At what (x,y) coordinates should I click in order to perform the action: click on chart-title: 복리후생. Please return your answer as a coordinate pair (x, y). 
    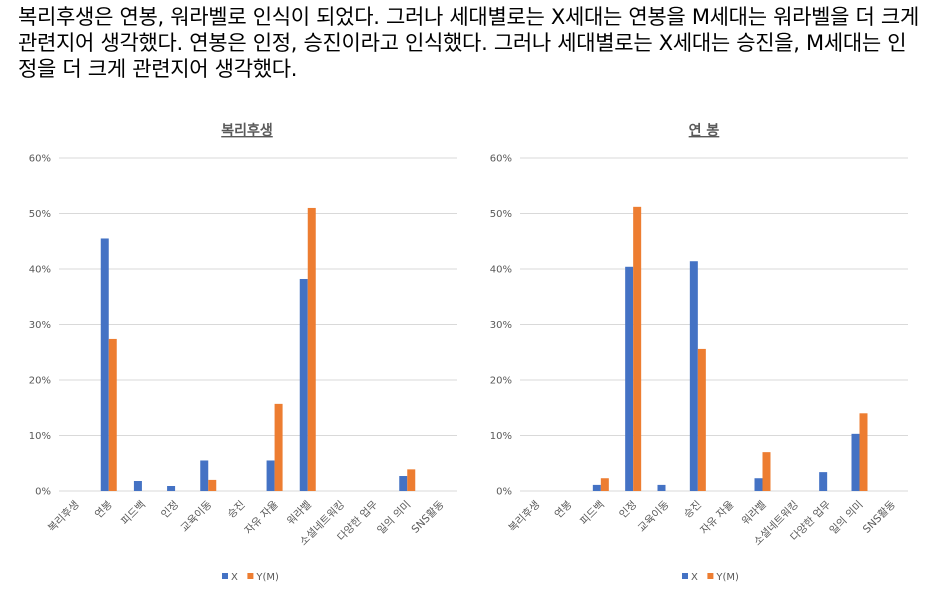
    Looking at the image, I should click on (247, 131).